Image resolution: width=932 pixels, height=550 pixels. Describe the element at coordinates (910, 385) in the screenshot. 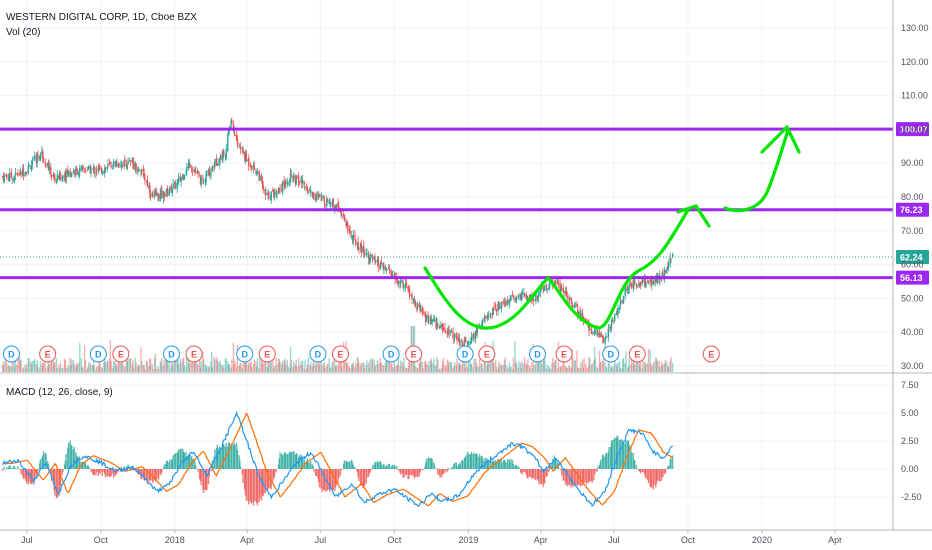

I see `macd-tick-label: 7.50` at that location.